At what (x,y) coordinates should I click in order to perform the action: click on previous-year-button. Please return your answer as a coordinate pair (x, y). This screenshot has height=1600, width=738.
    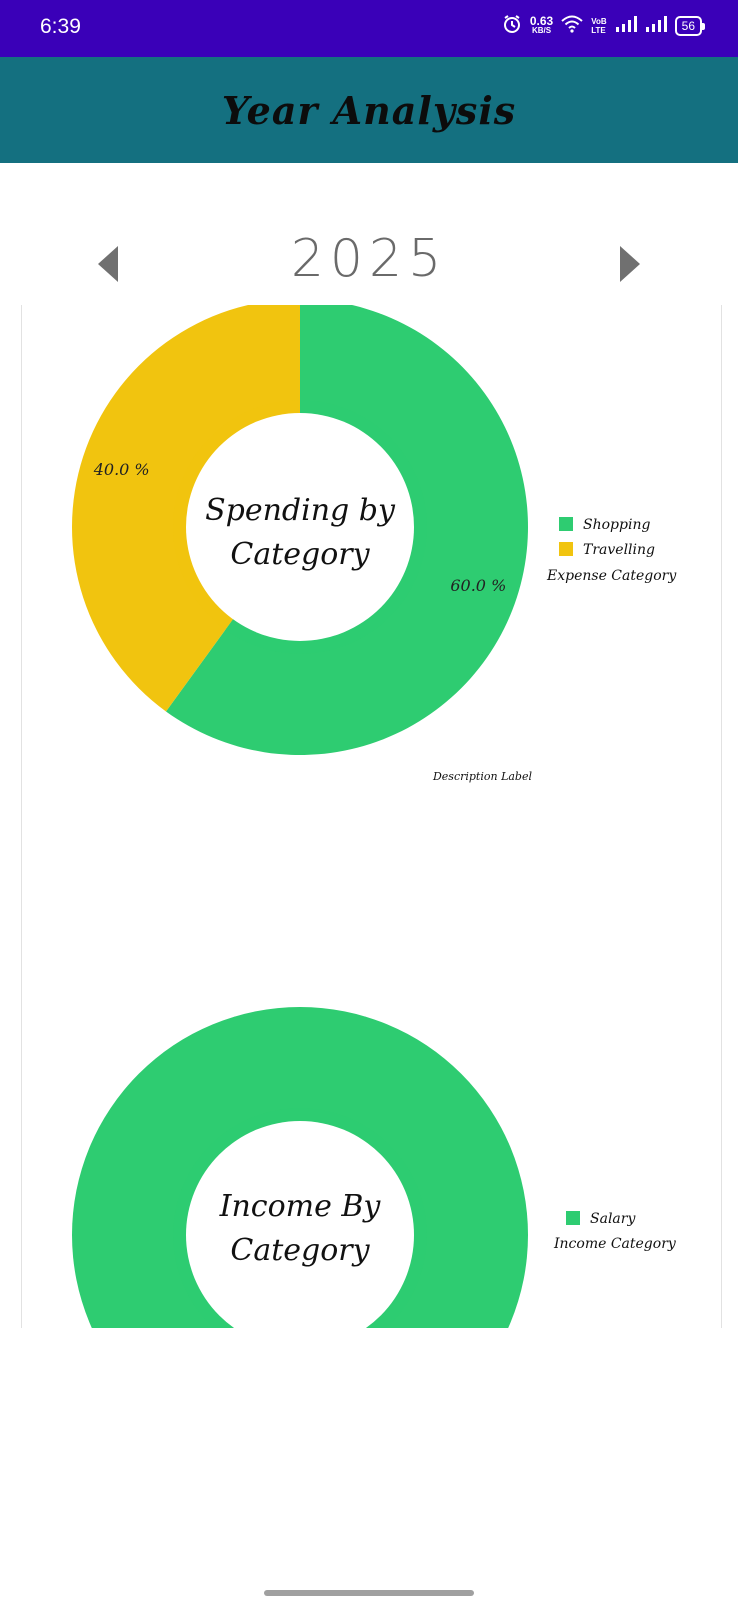
    Looking at the image, I should click on (108, 264).